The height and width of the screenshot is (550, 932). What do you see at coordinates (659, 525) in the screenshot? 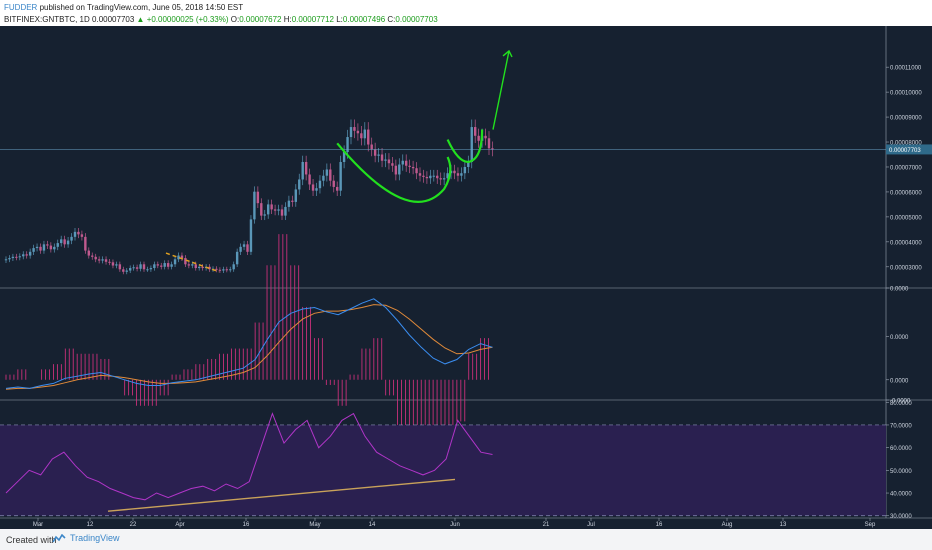
I see `time-tick-label: 16` at bounding box center [659, 525].